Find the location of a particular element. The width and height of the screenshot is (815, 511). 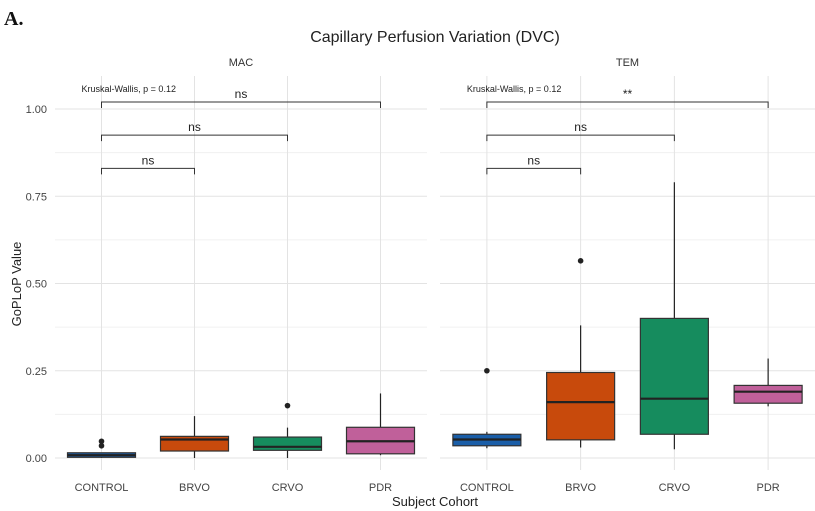

y-tick-label: 0.75 is located at coordinates (36, 197).